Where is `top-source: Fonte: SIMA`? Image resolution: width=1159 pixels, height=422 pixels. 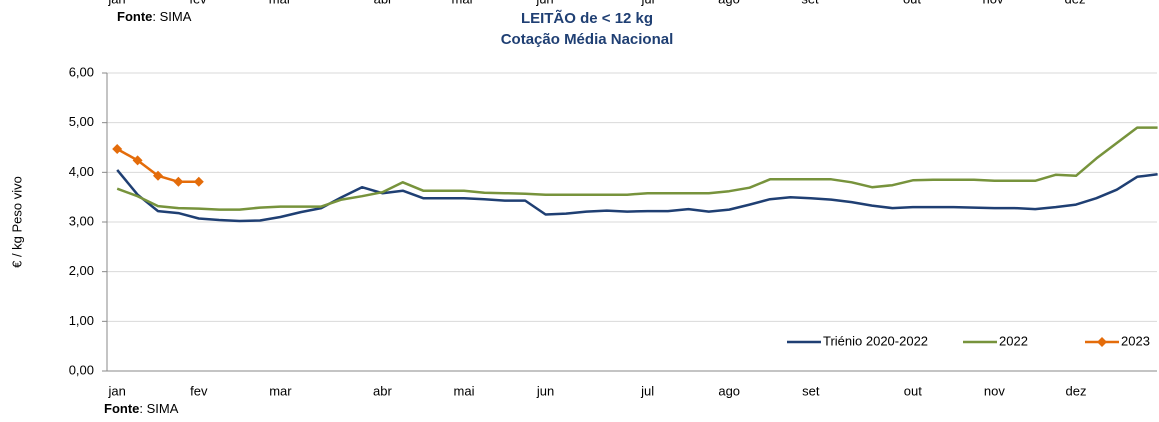
top-source: Fonte: SIMA is located at coordinates (154, 16).